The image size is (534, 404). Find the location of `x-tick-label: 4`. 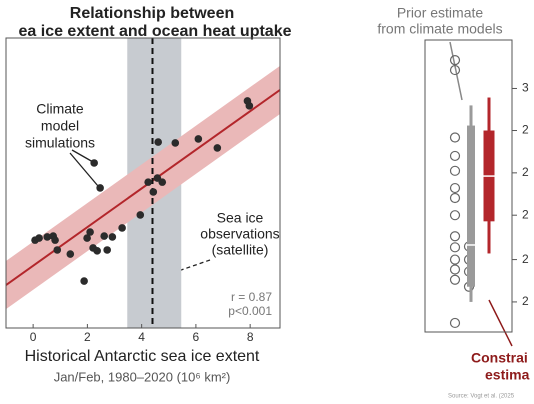

x-tick-label: 4 is located at coordinates (141, 337).